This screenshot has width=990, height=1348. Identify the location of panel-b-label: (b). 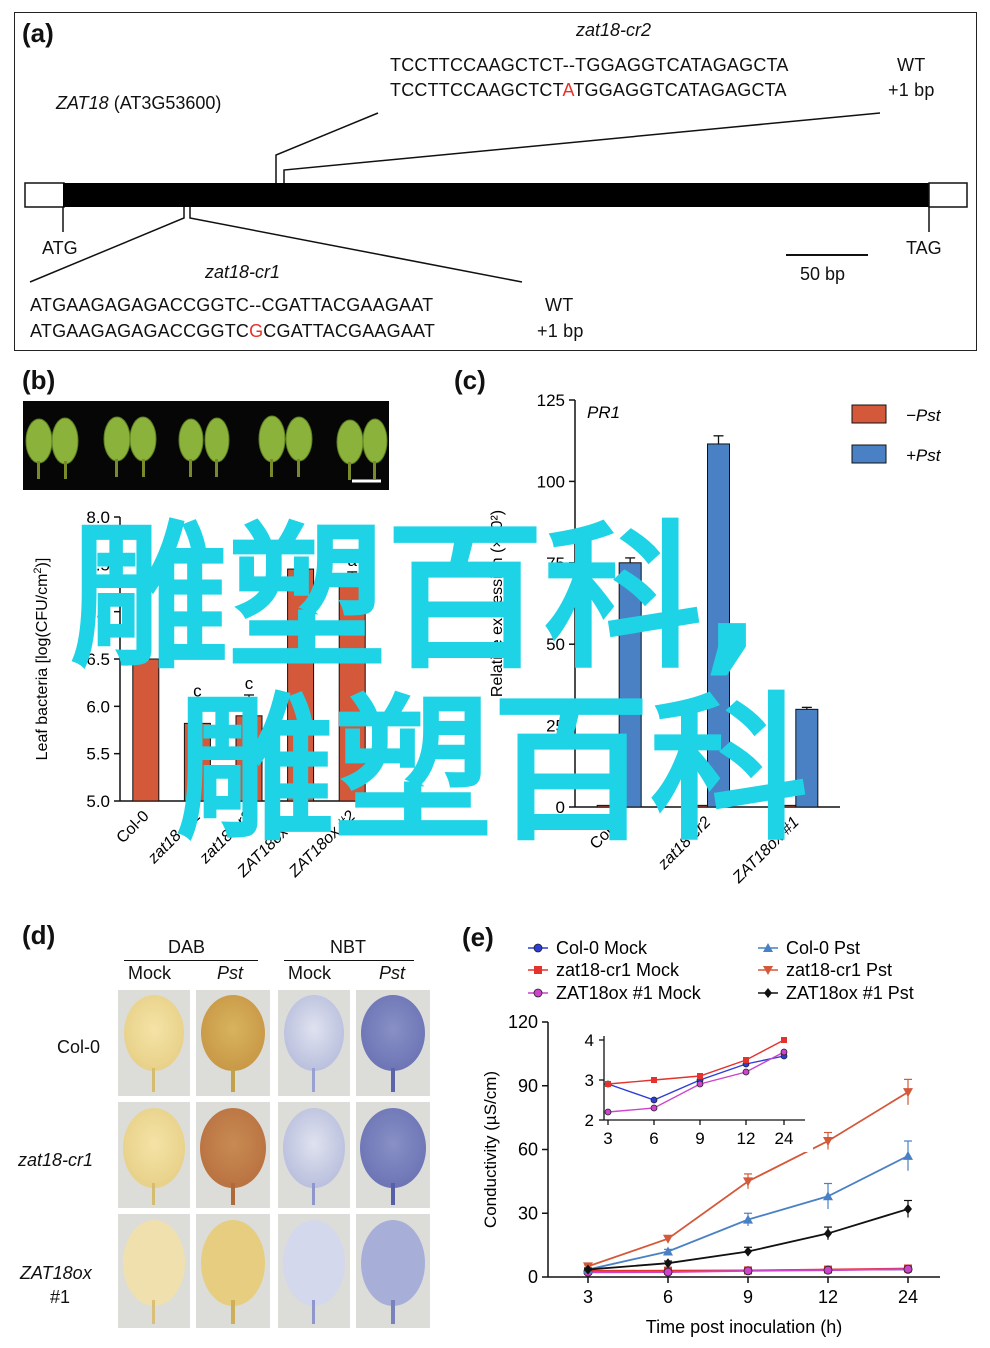
(39, 380).